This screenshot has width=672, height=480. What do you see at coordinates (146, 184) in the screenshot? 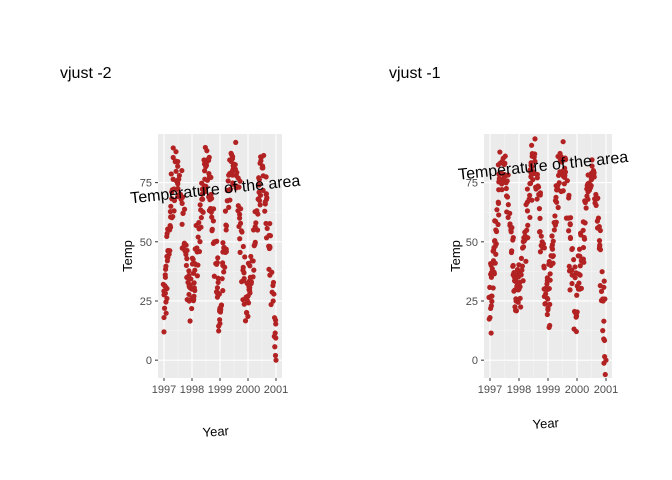
I see `y-tick-label: 75` at bounding box center [146, 184].